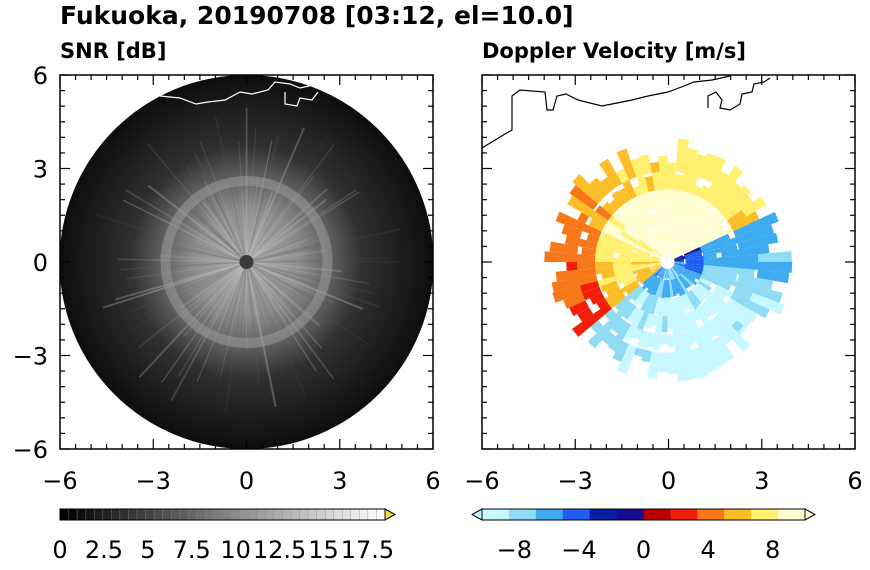  What do you see at coordinates (246, 481) in the screenshot?
I see `x-tick-label: 0` at bounding box center [246, 481].